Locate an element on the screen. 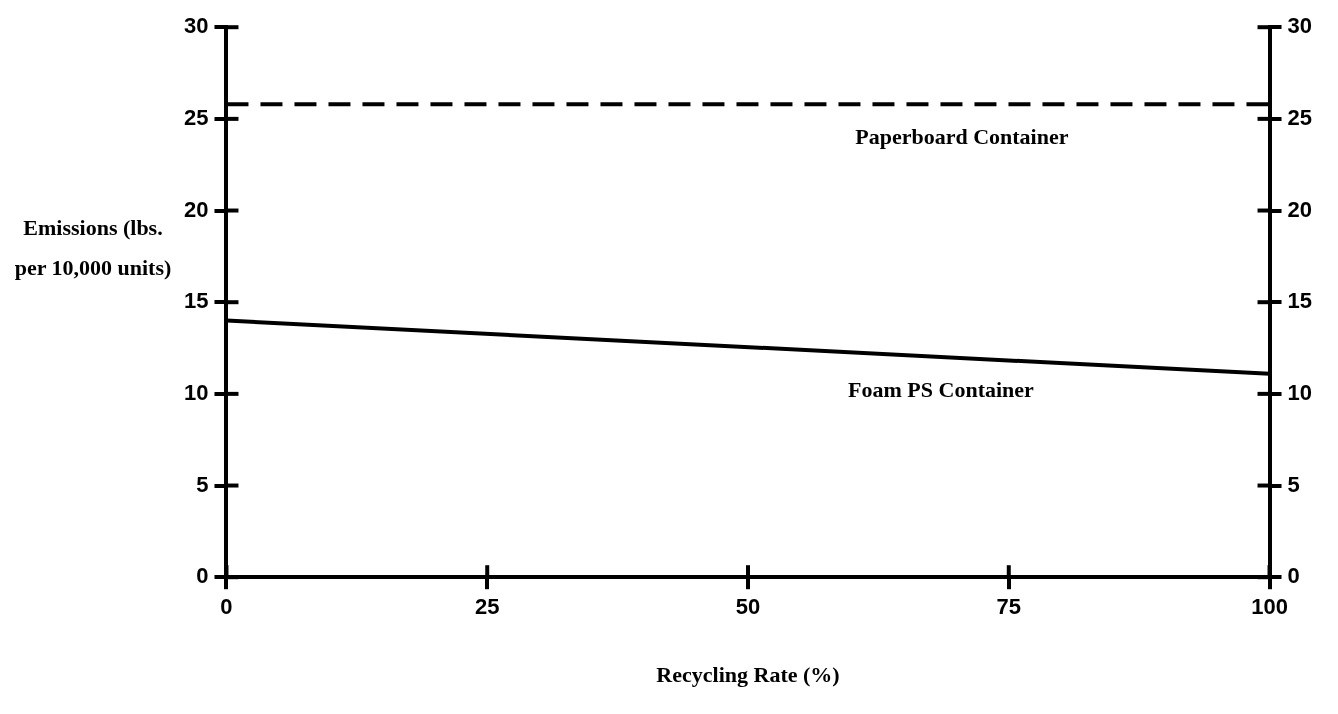 The height and width of the screenshot is (714, 1338). y2-tick-label: 5 is located at coordinates (1293, 484).